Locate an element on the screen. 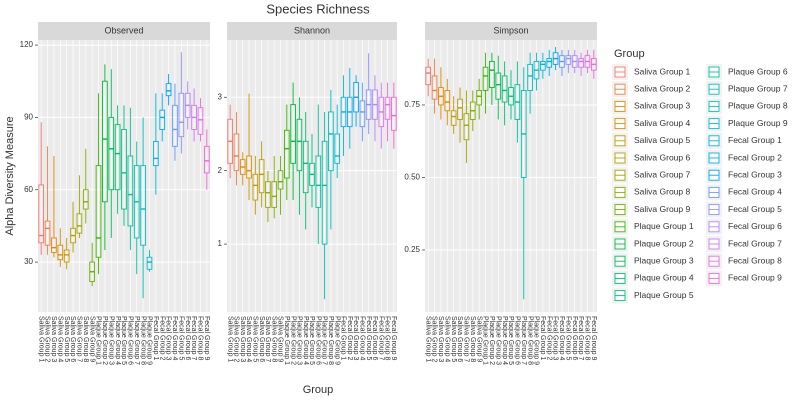 The width and height of the screenshot is (800, 400). x-tick-label: Fecal Group 3 is located at coordinates (555, 338).